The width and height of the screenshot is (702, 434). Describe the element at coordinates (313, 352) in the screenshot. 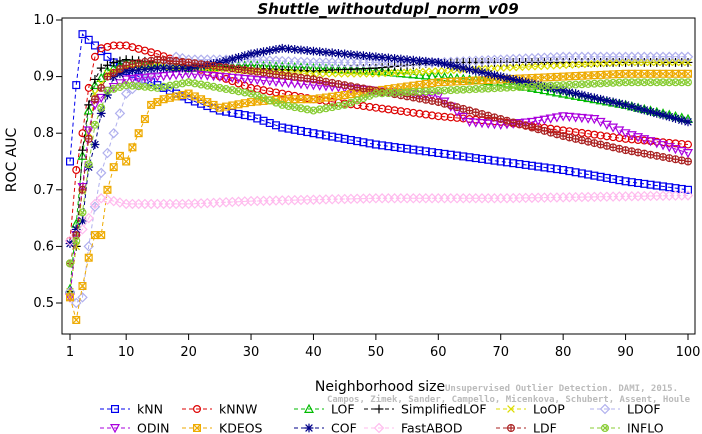

I see `x-tick-label: 40` at that location.